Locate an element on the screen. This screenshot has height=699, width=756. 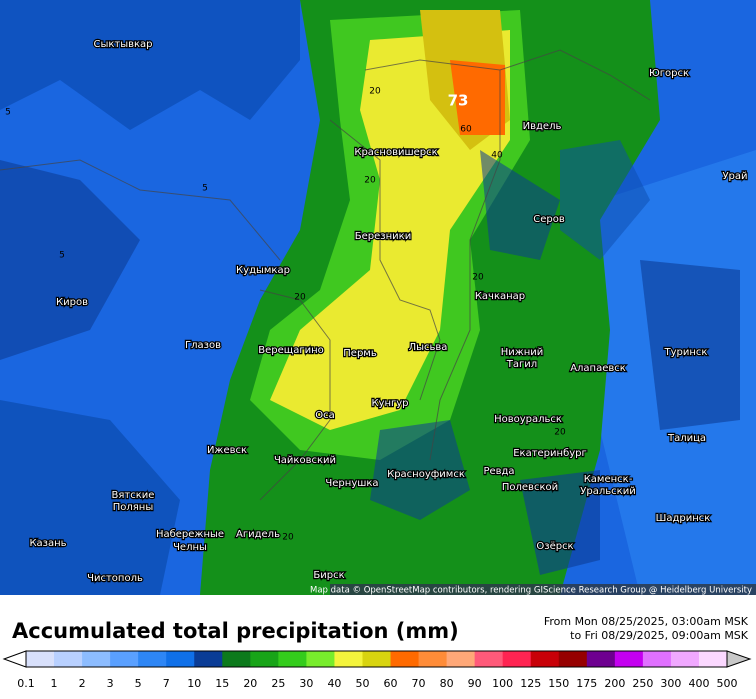
colorbar-frame is located at coordinates (376, 659).